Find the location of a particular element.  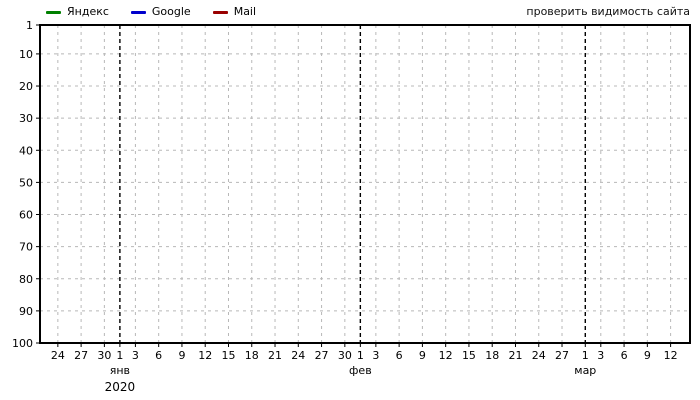

y-tick-label: 70 is located at coordinates (26, 247).